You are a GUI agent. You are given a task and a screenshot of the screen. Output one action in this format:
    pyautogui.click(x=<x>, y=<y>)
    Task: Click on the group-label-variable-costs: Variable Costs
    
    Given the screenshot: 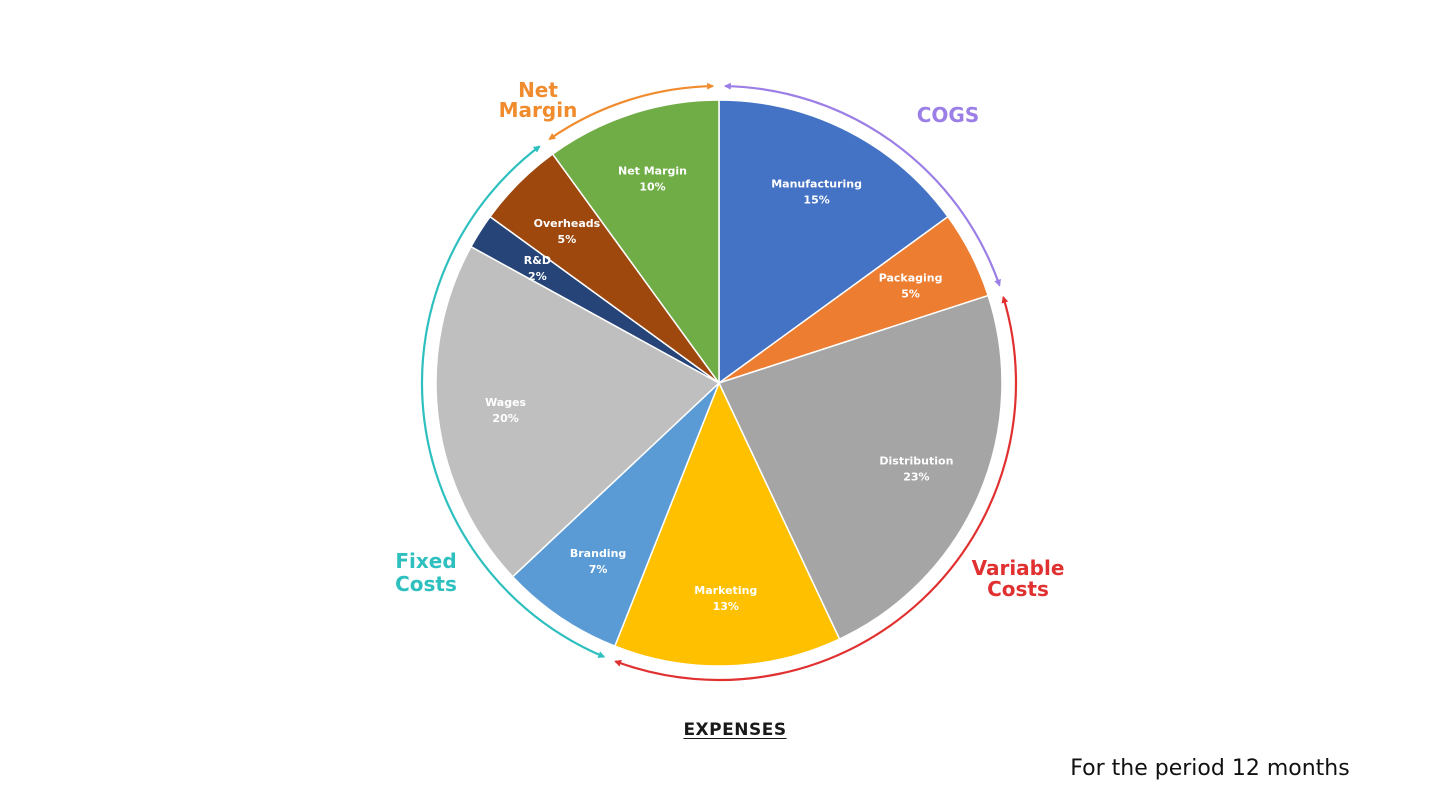 What is the action you would take?
    pyautogui.click(x=1018, y=578)
    